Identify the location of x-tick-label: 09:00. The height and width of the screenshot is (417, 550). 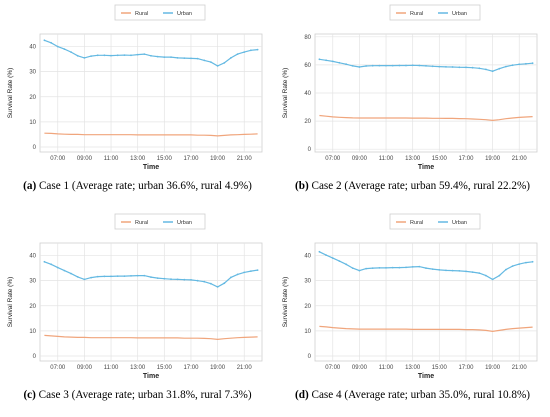
(360, 368).